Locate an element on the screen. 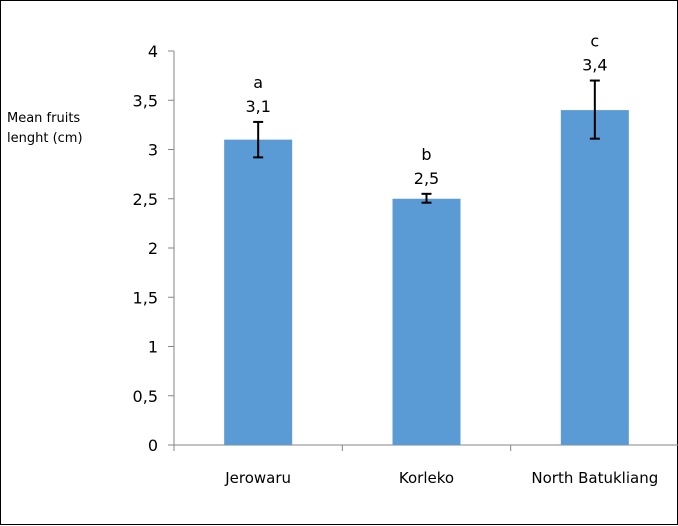 The width and height of the screenshot is (678, 526). significance-letter: c is located at coordinates (594, 41).